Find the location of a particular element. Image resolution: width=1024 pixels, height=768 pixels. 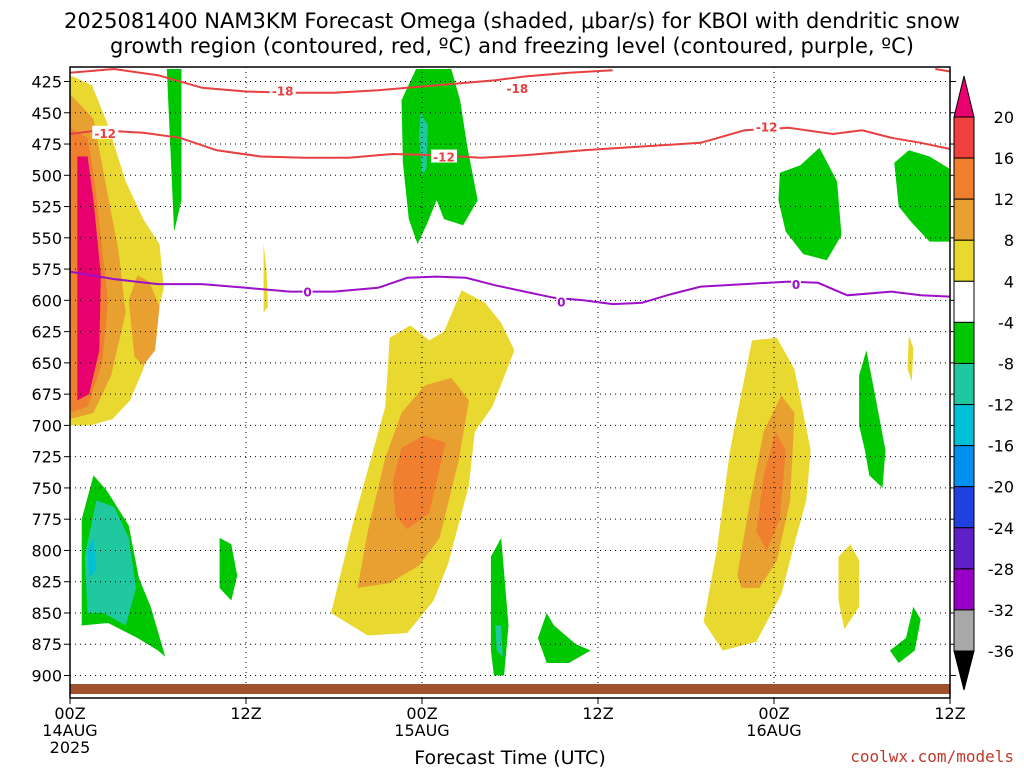

omega-region--4-19 is located at coordinates (872, 419).